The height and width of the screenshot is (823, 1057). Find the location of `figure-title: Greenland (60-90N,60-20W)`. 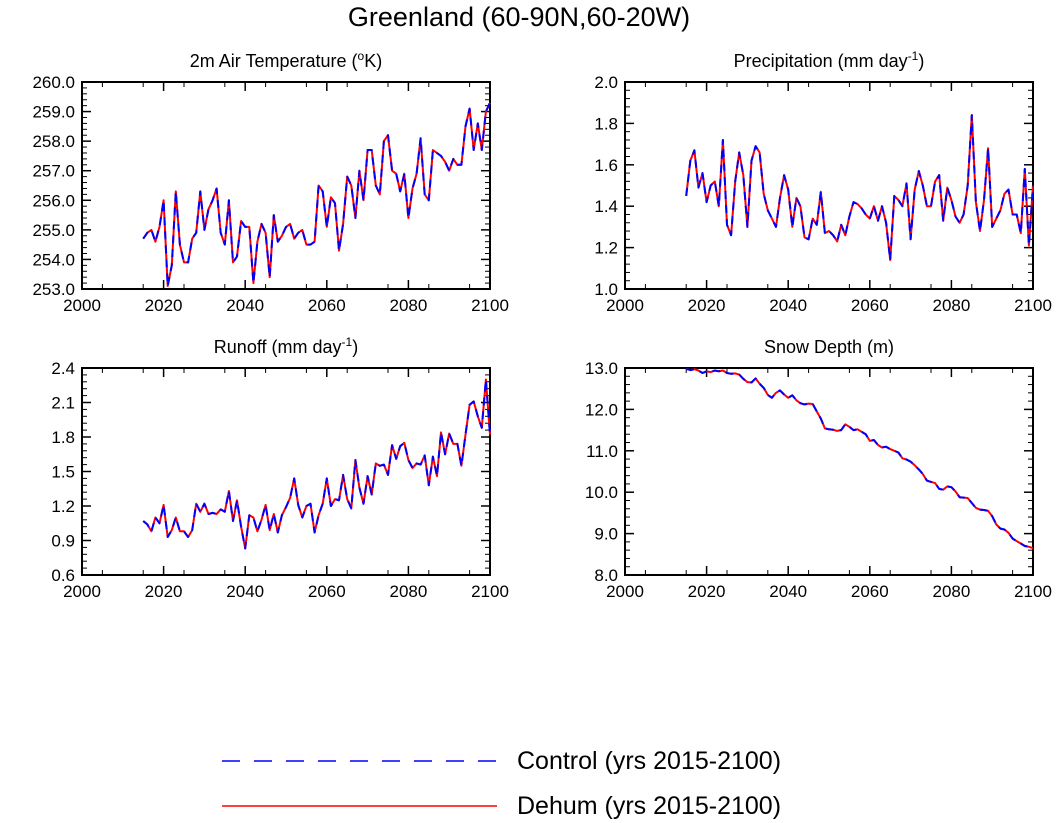

figure-title: Greenland (60-90N,60-20W) is located at coordinates (519, 17).